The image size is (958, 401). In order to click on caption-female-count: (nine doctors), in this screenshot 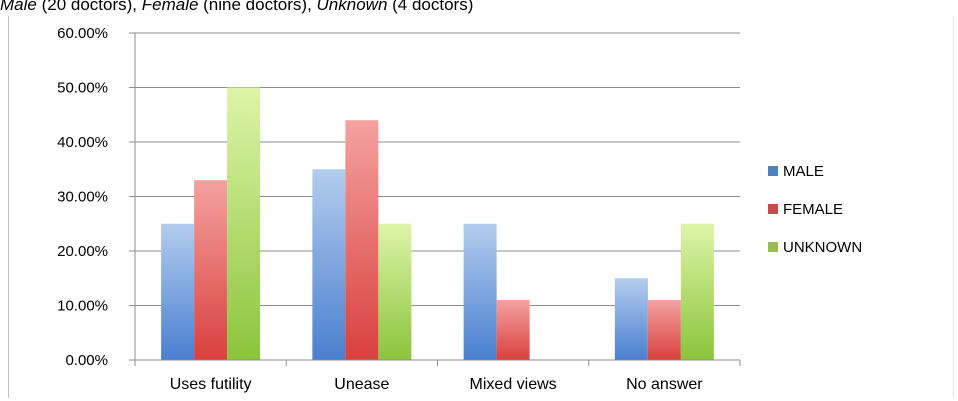, I will do `click(257, 7)`.